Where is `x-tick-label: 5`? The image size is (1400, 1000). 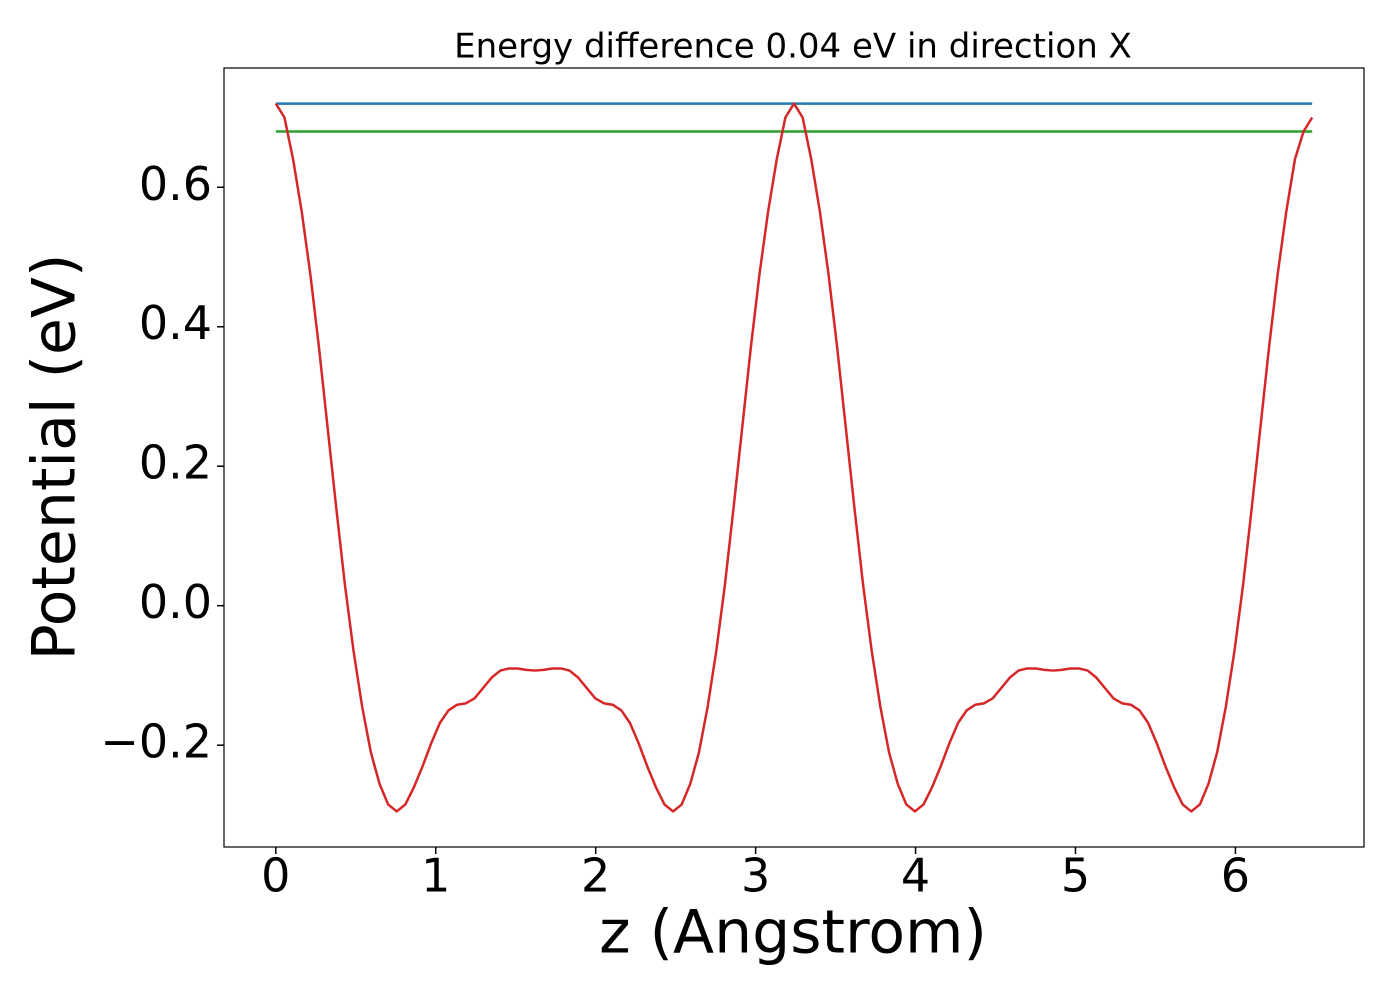
x-tick-label: 5 is located at coordinates (1075, 876).